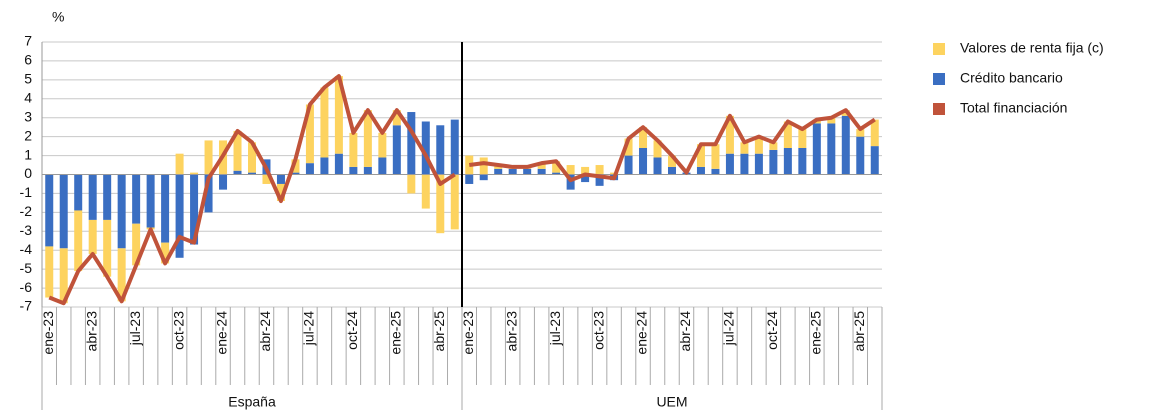  Describe the element at coordinates (252, 402) in the screenshot. I see `group-label: España` at that location.